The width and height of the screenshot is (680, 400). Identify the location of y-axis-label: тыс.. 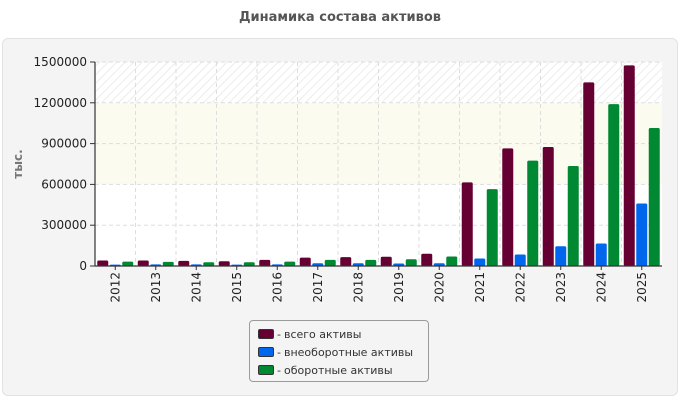
(18, 163).